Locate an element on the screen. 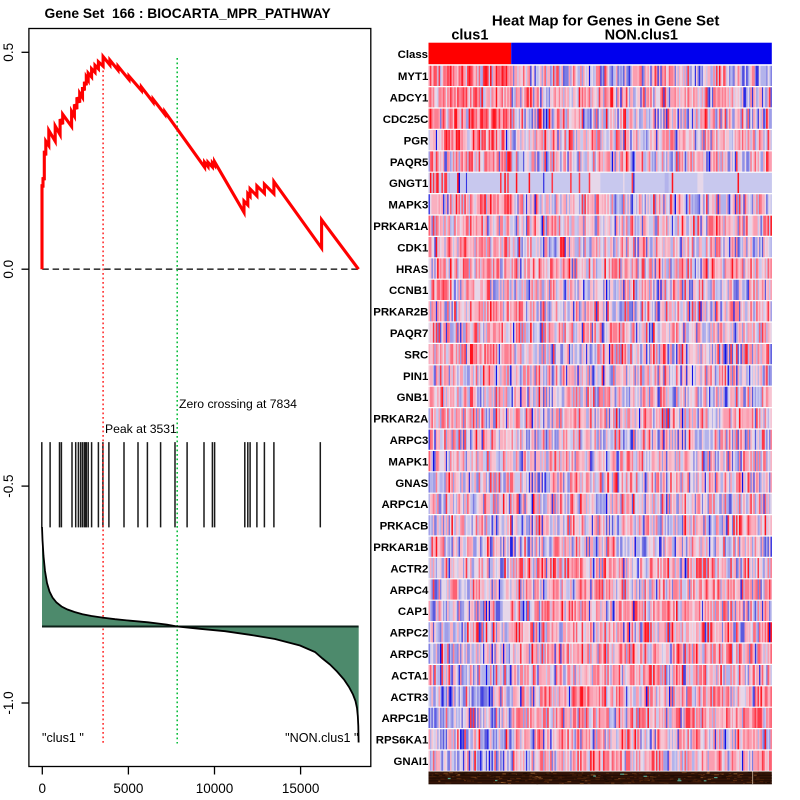  svg-text: CDC25C is located at coordinates (406, 120).